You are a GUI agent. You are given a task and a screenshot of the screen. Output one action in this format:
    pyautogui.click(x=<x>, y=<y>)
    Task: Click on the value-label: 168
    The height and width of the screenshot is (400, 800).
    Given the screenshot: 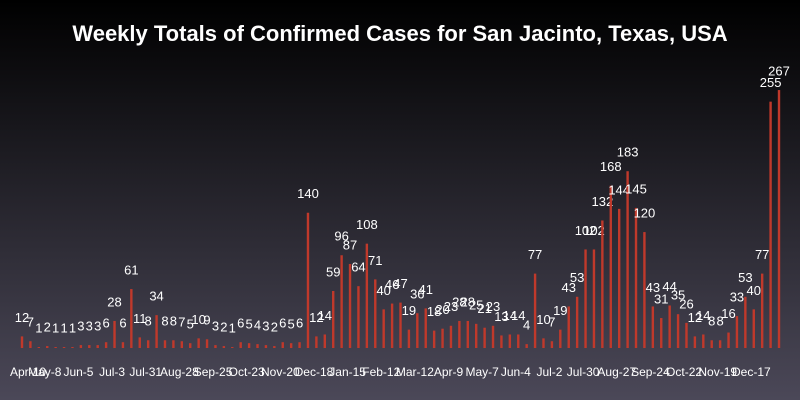 What is the action you would take?
    pyautogui.click(x=611, y=166)
    